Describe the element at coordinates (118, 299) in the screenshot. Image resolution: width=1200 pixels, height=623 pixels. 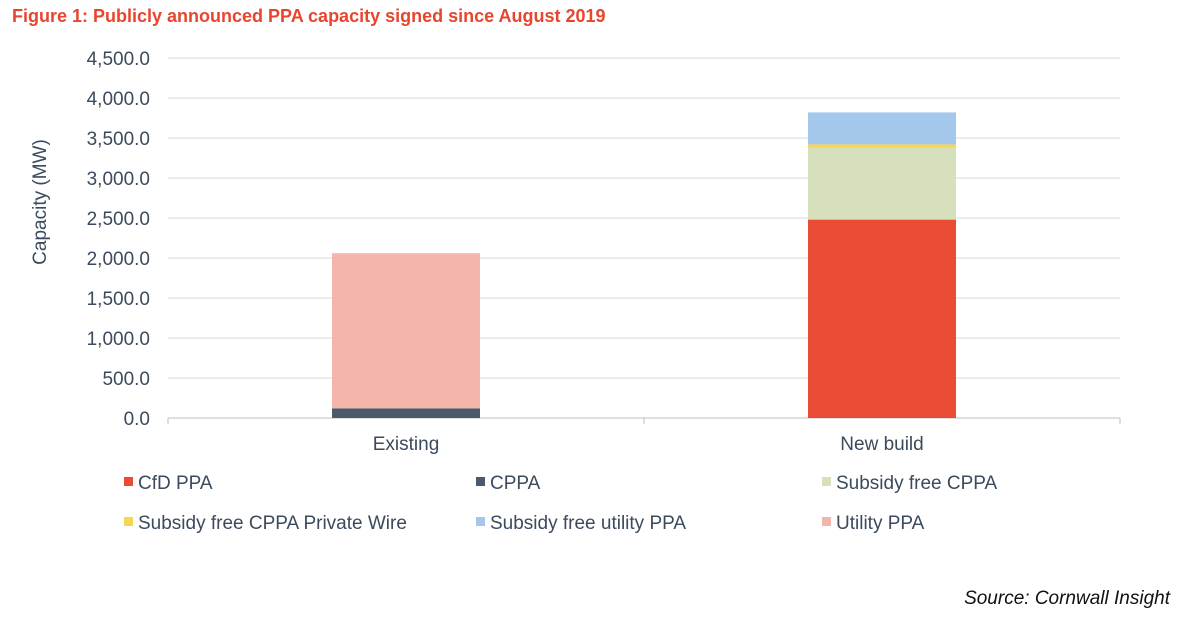
I see `y-tick-label: 1,500.0` at that location.